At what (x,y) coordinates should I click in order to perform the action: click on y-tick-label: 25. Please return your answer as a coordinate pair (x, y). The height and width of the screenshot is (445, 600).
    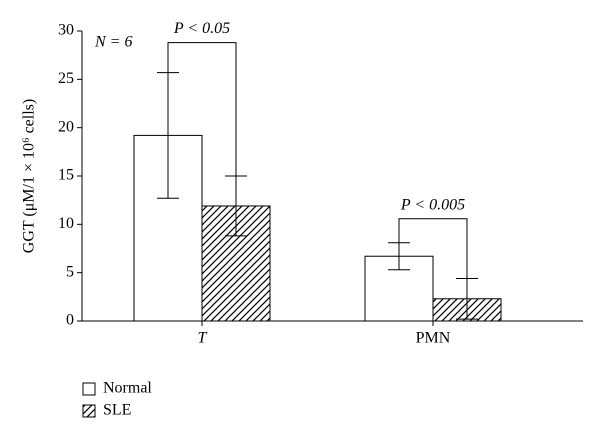
    Looking at the image, I should click on (66, 78).